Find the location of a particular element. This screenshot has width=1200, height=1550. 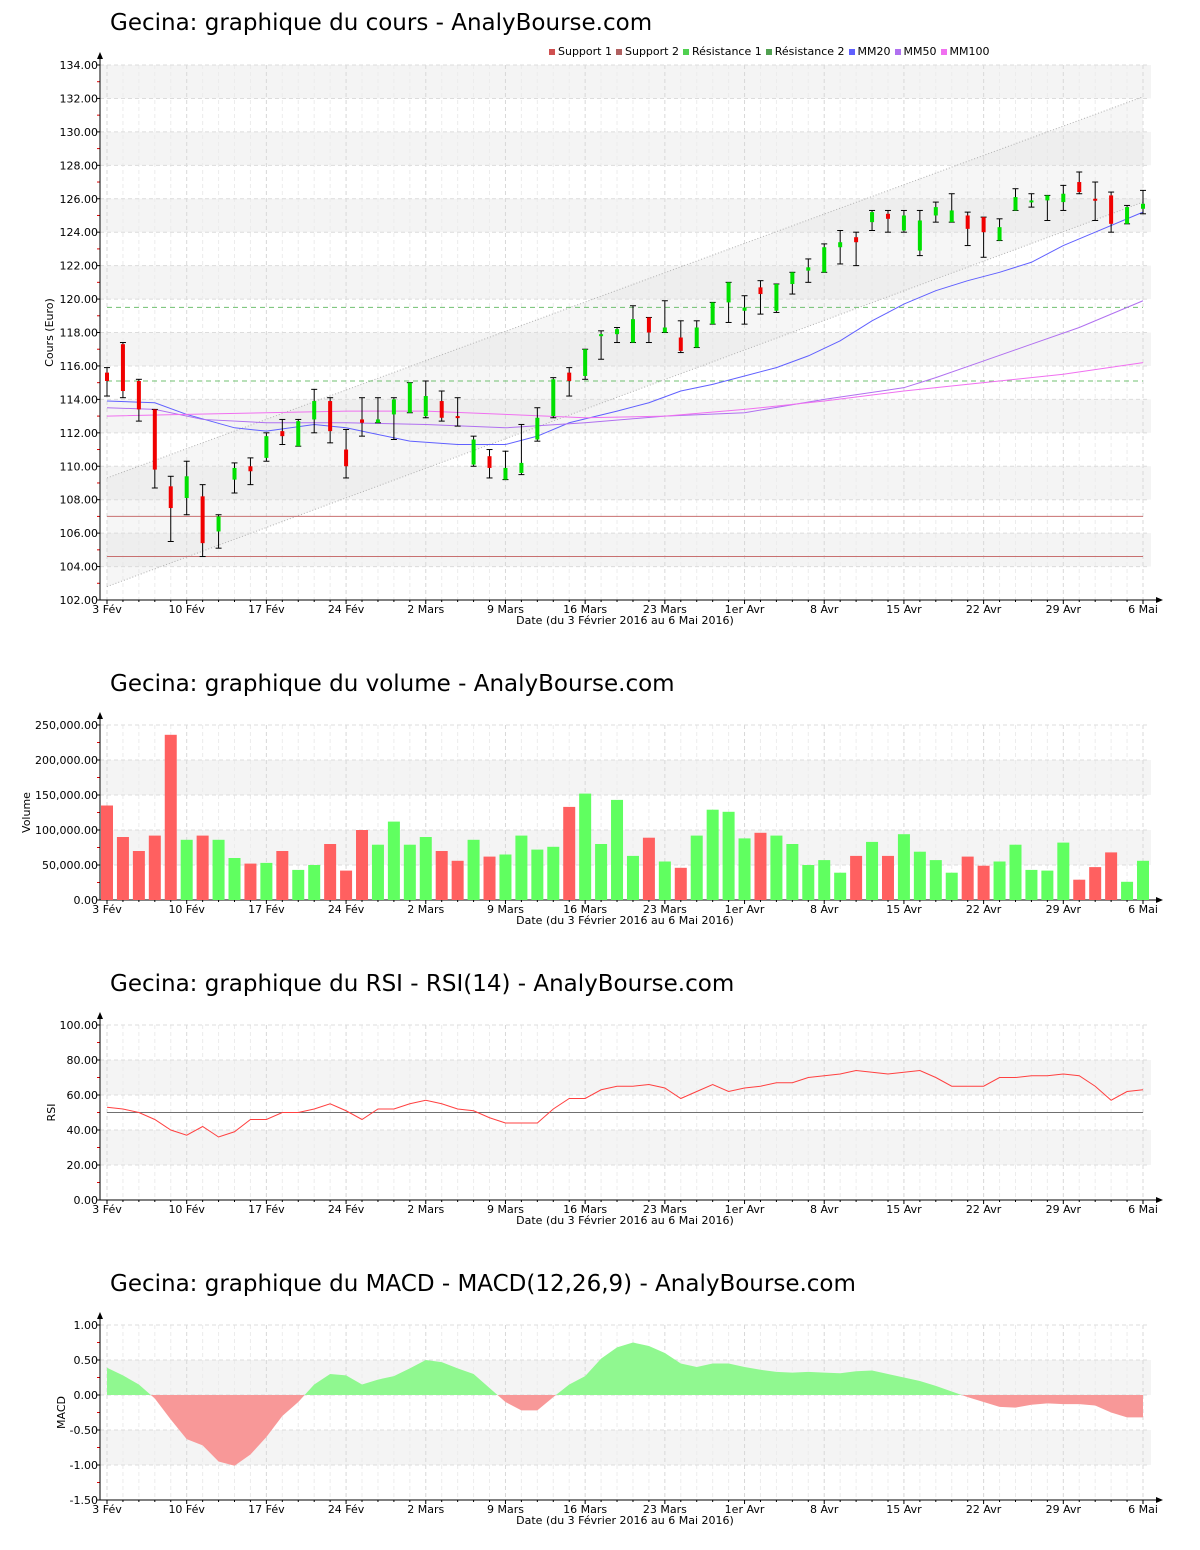

svg-text: 100,000.00 is located at coordinates (66, 830).